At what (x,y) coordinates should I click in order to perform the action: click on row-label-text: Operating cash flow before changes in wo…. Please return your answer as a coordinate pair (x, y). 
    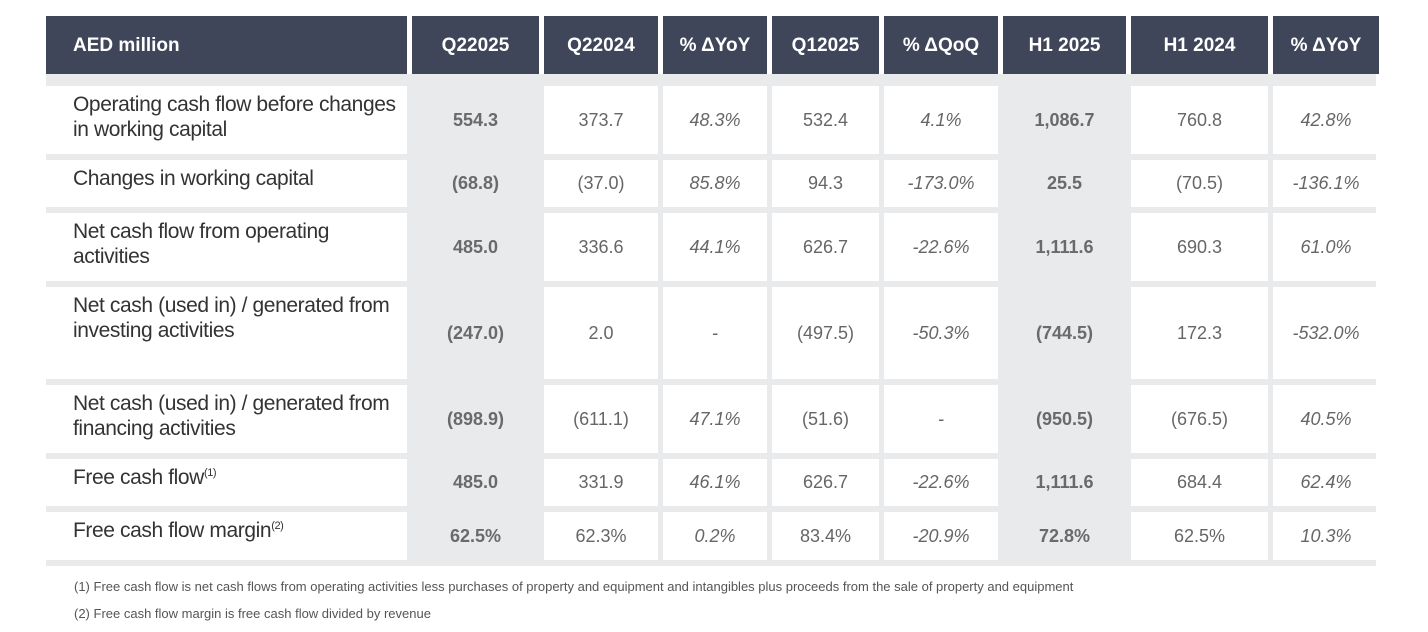
    Looking at the image, I should click on (234, 117).